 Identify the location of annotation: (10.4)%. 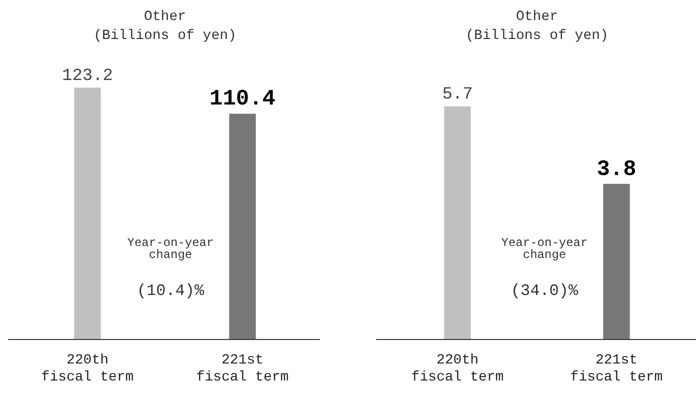
(171, 291).